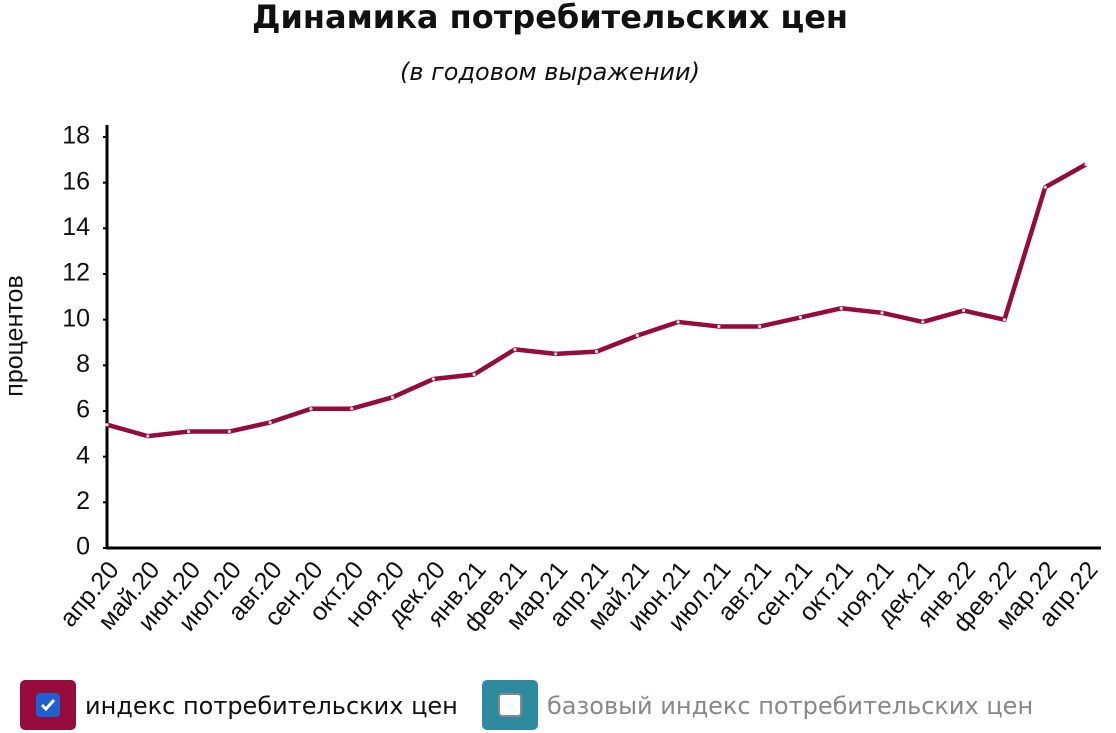 The height and width of the screenshot is (733, 1116). Describe the element at coordinates (83, 455) in the screenshot. I see `y-tick-label: 4` at that location.